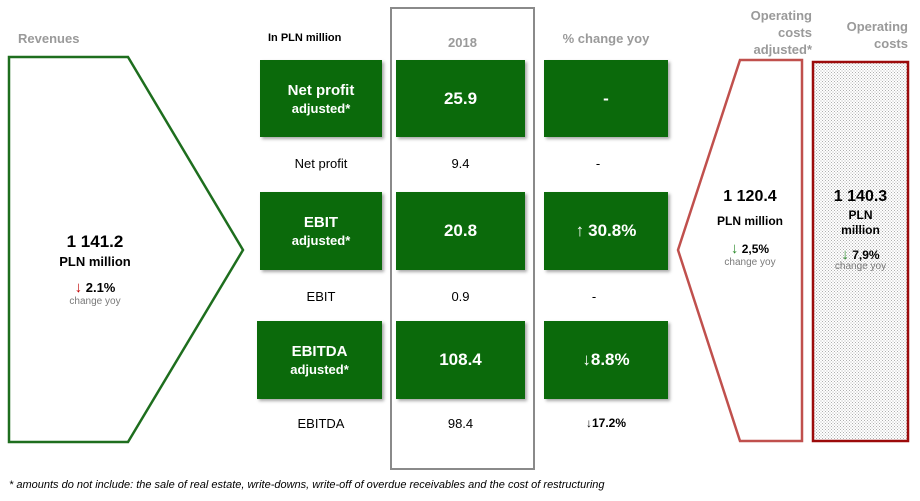  What do you see at coordinates (321, 296) in the screenshot?
I see `ebit-label: EBIT` at bounding box center [321, 296].